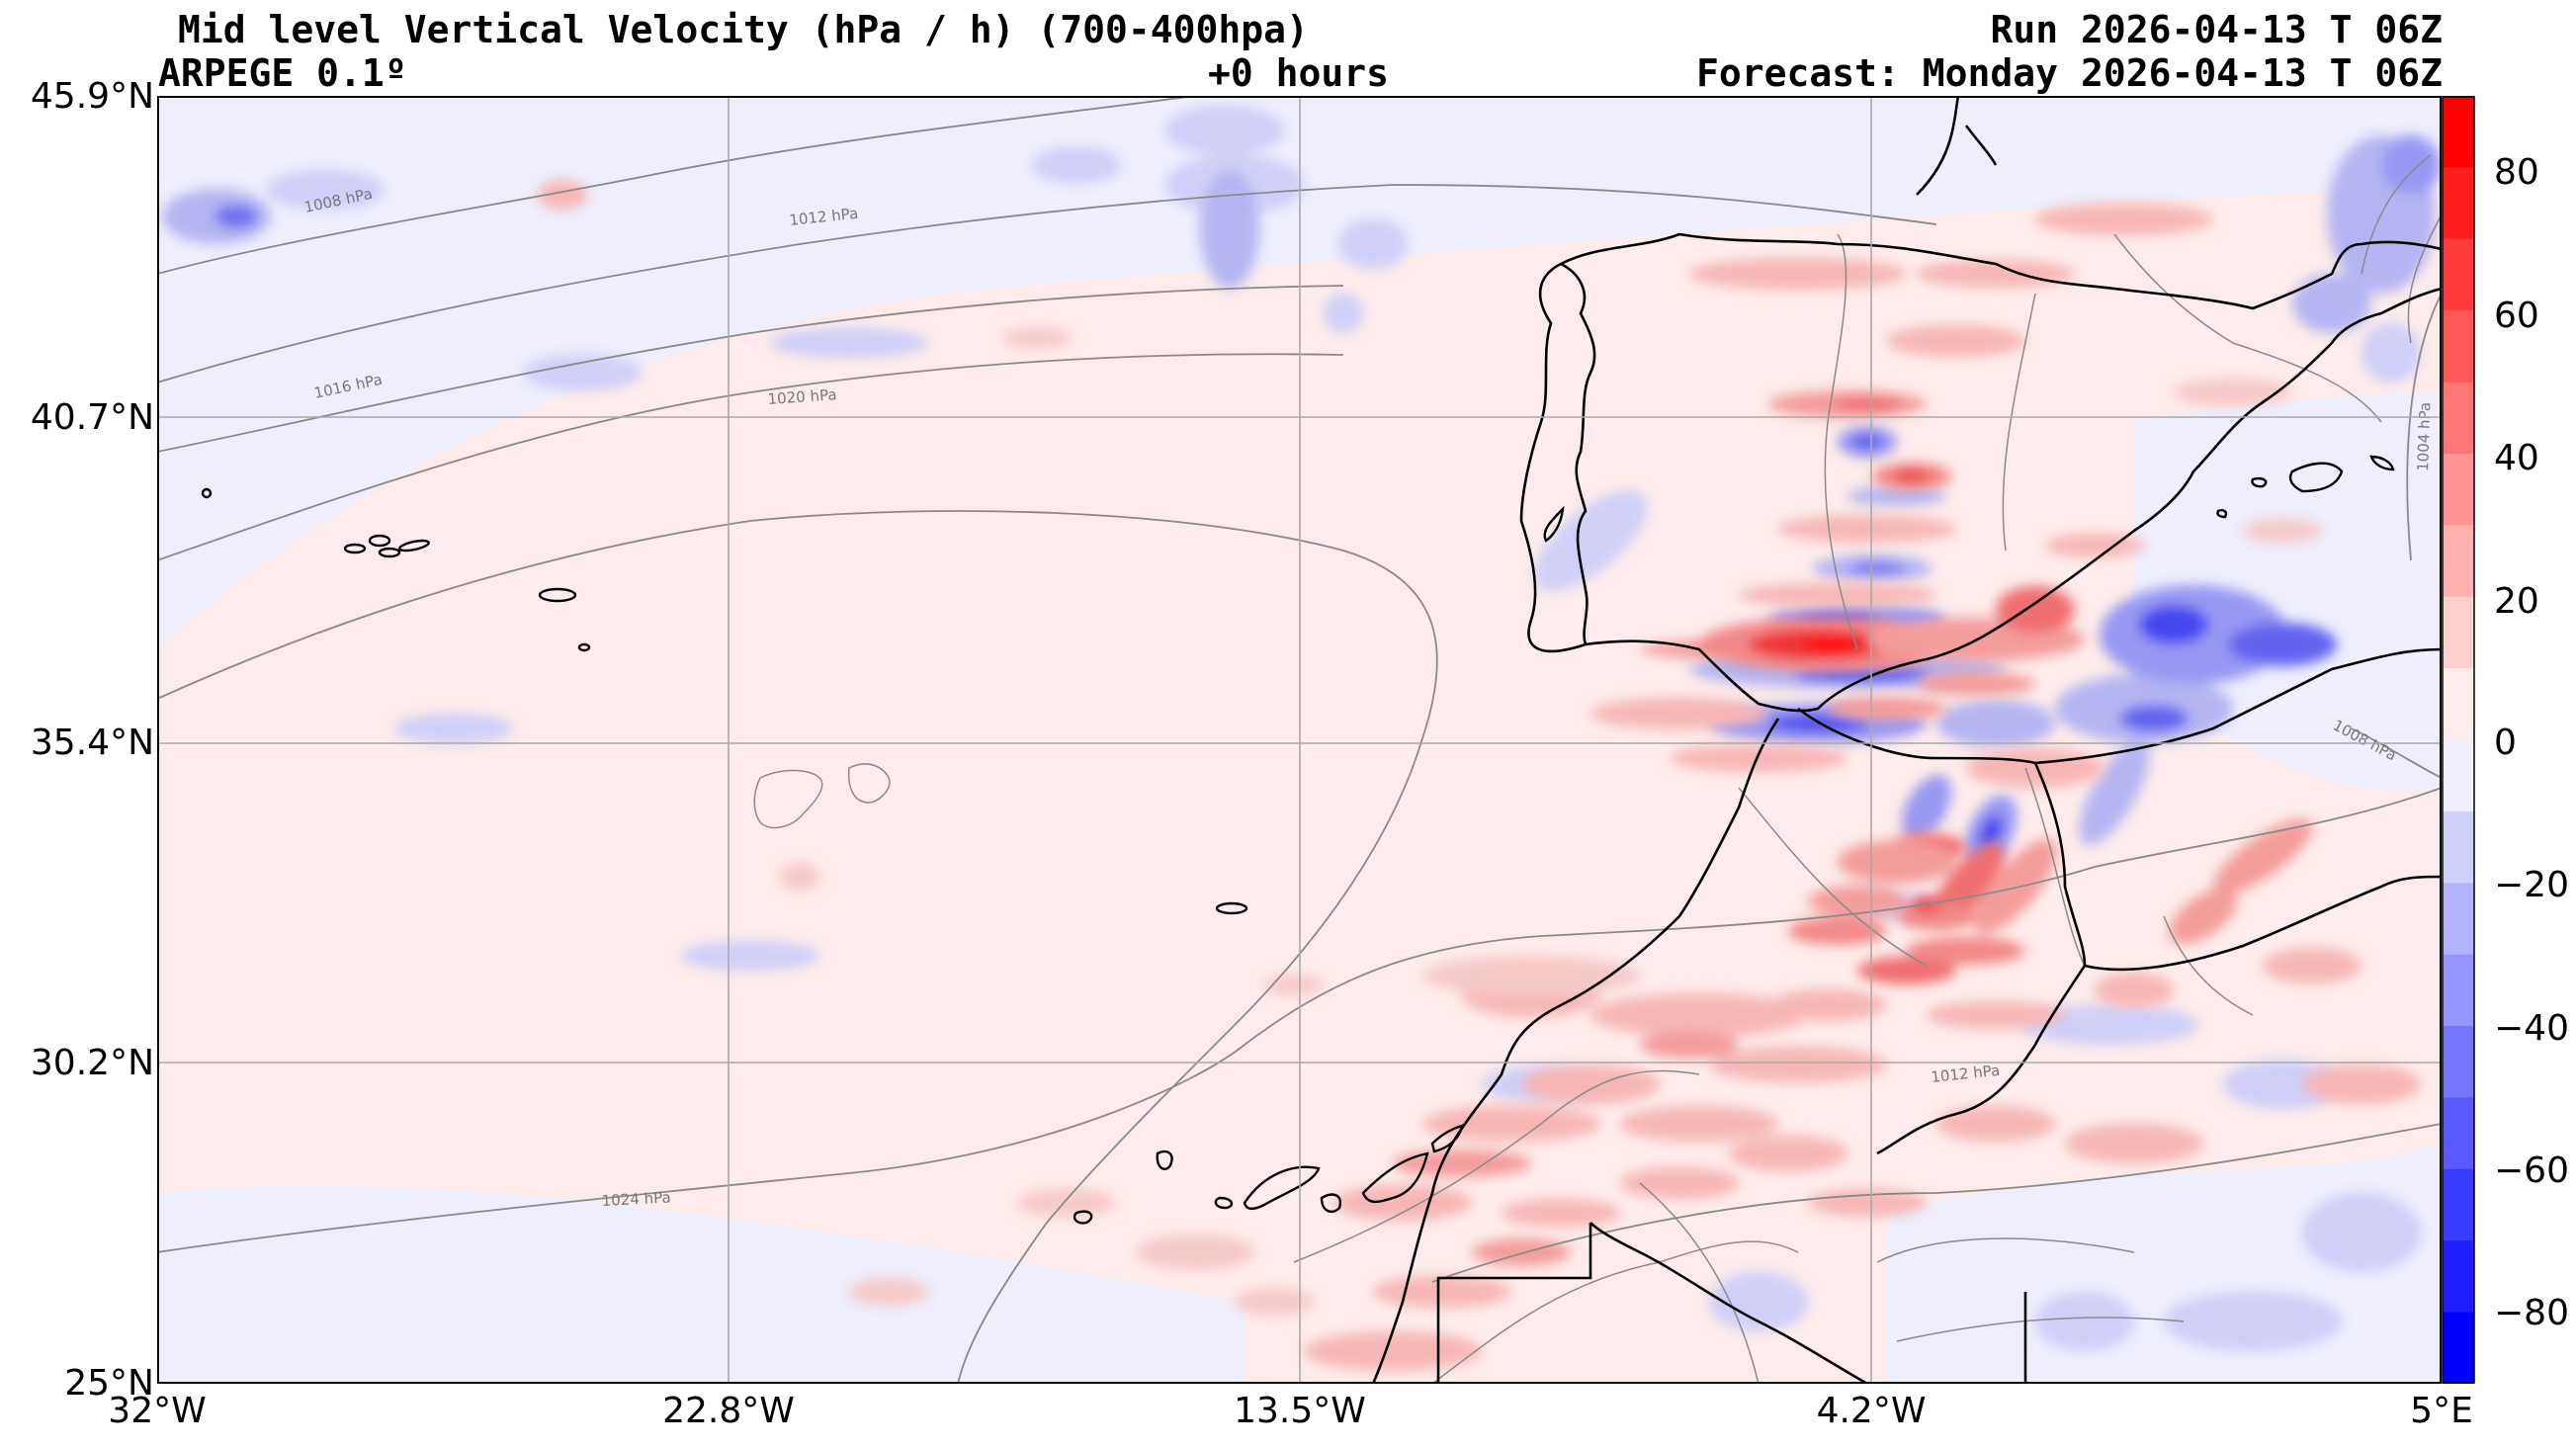  What do you see at coordinates (2505, 743) in the screenshot?
I see `colorbar-tick-label: 0` at bounding box center [2505, 743].